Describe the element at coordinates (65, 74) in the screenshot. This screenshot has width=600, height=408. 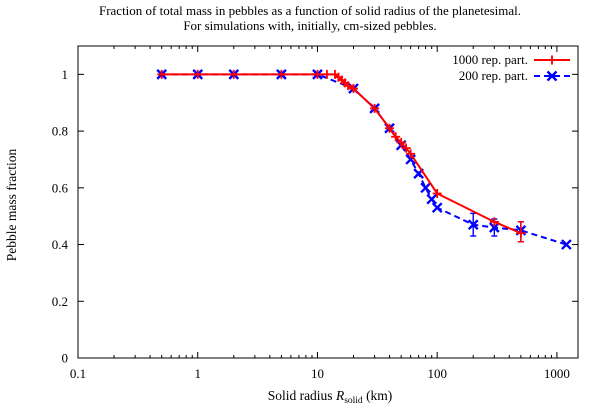
I see `y-tick-label: 1` at that location.